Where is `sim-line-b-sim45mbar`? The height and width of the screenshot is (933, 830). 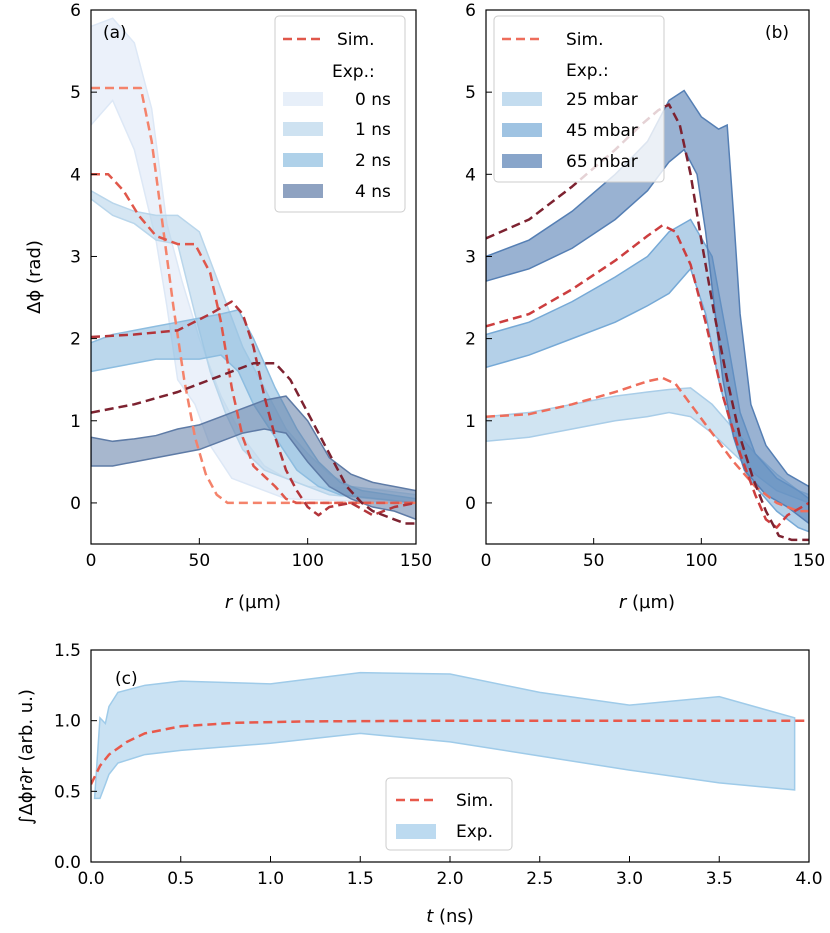 sim-line-b-sim45mbar is located at coordinates (647, 376).